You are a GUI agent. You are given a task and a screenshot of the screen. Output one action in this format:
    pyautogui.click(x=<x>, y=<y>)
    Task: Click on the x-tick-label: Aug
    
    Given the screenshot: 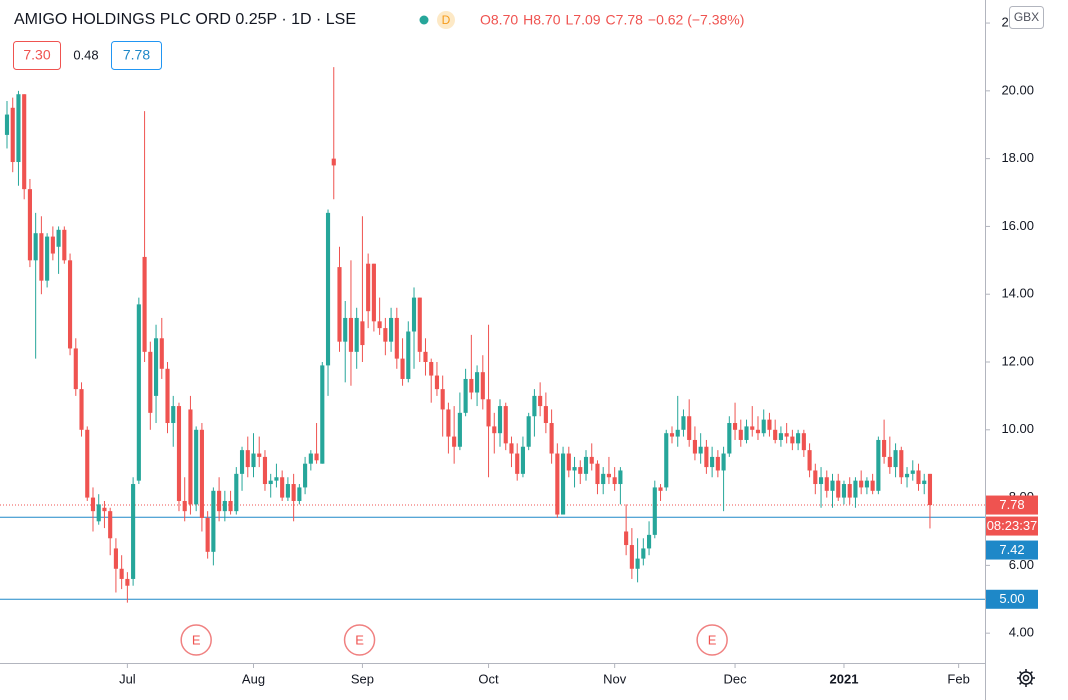 What is the action you would take?
    pyautogui.click(x=253, y=678)
    